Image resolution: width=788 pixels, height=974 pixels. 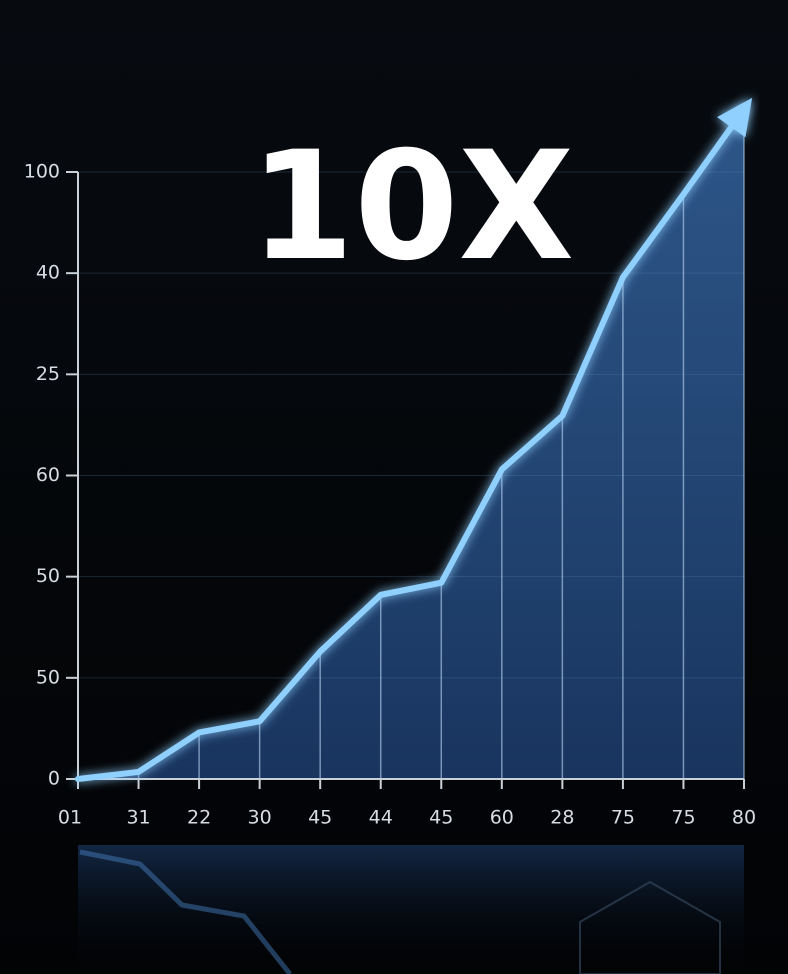 I want to click on x-tick-label: 28, so click(x=562, y=818).